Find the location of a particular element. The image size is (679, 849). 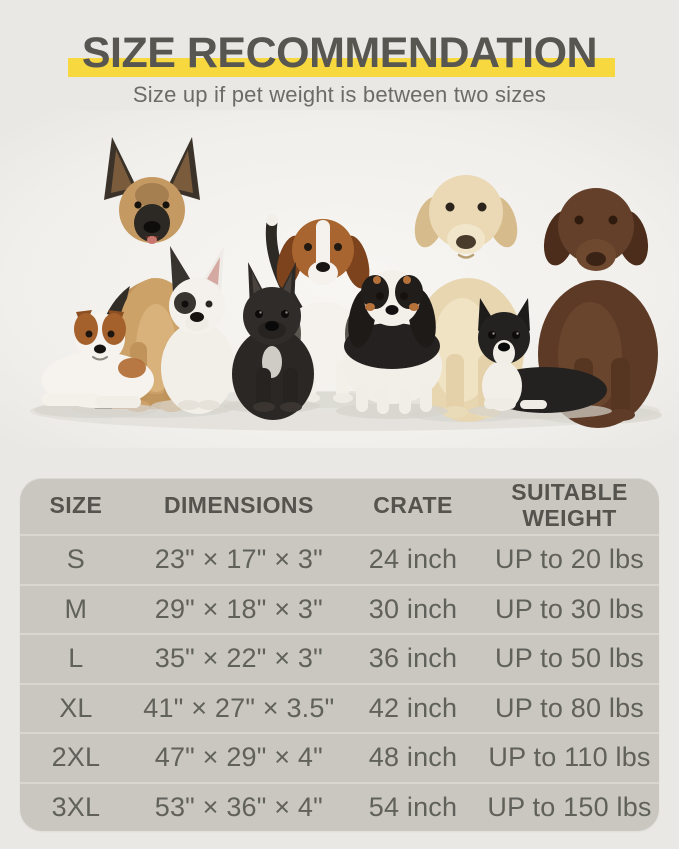

table-row-2xl: 2XL 47" × 29" × 4" 48 inch UP to 110 lbs is located at coordinates (339, 757).